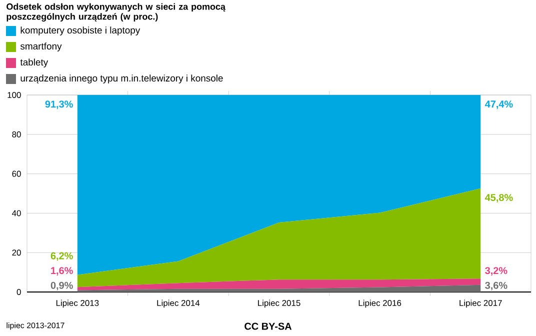 Image resolution: width=536 pixels, height=336 pixels. What do you see at coordinates (41, 47) in the screenshot?
I see `legend-label: smartfony` at bounding box center [41, 47].